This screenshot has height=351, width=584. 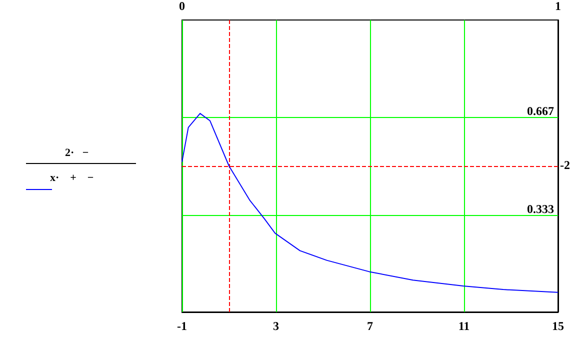 What do you see at coordinates (72, 178) in the screenshot?
I see `text: x· + −` at bounding box center [72, 178].